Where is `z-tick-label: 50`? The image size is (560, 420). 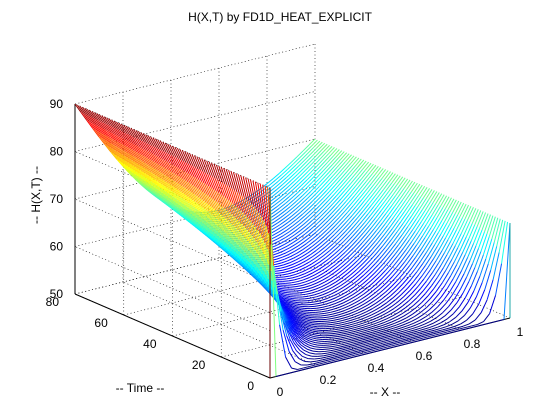 z-tick-label: 50 is located at coordinates (57, 294).